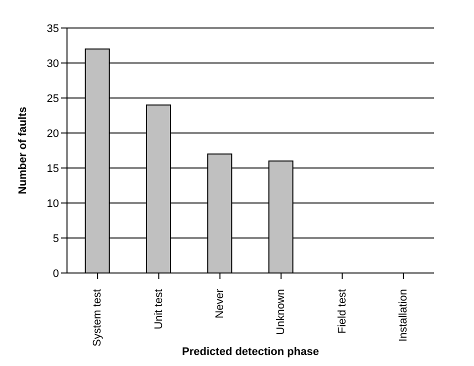 This screenshot has width=474, height=366. What do you see at coordinates (52, 134) in the screenshot?
I see `y-tick-label: 20` at bounding box center [52, 134].